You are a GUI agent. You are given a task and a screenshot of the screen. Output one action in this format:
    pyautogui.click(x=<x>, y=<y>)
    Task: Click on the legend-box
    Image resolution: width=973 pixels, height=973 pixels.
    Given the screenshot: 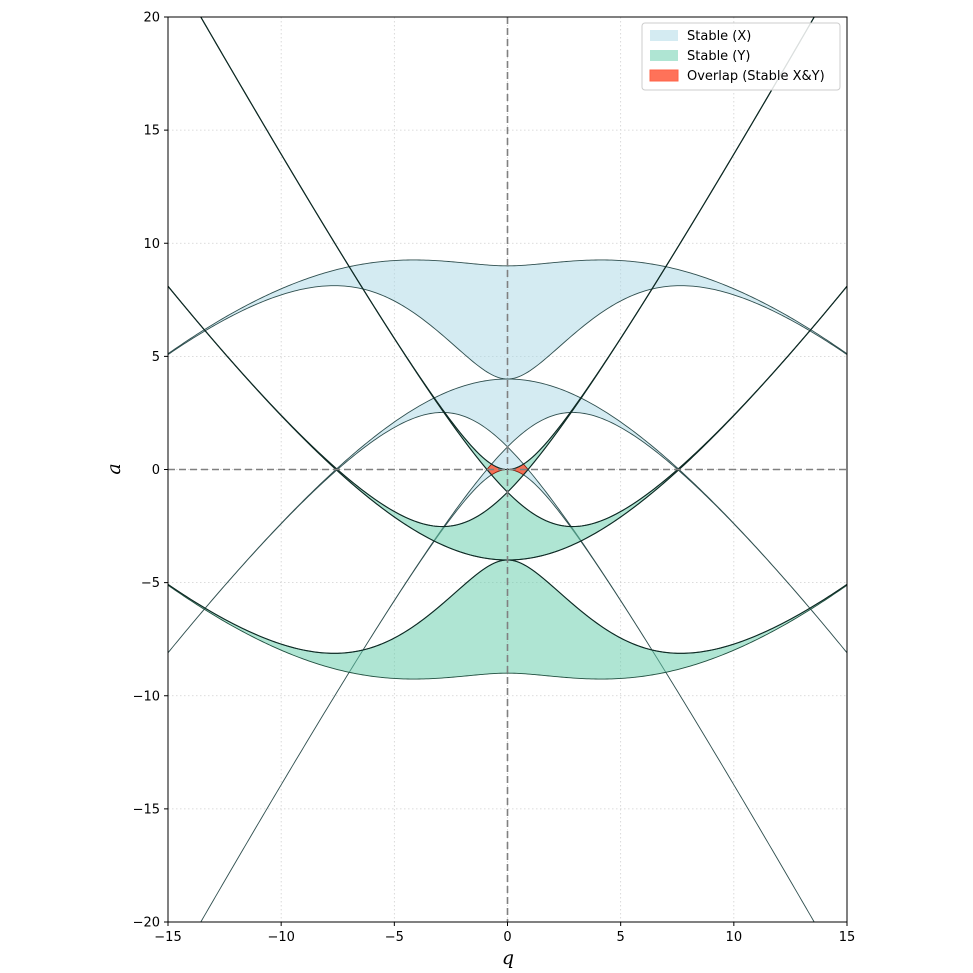 What is the action you would take?
    pyautogui.click(x=741, y=56)
    